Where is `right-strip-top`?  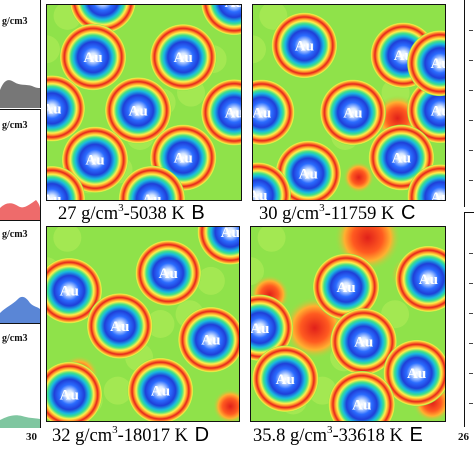 right-strip-top is located at coordinates (469, 103).